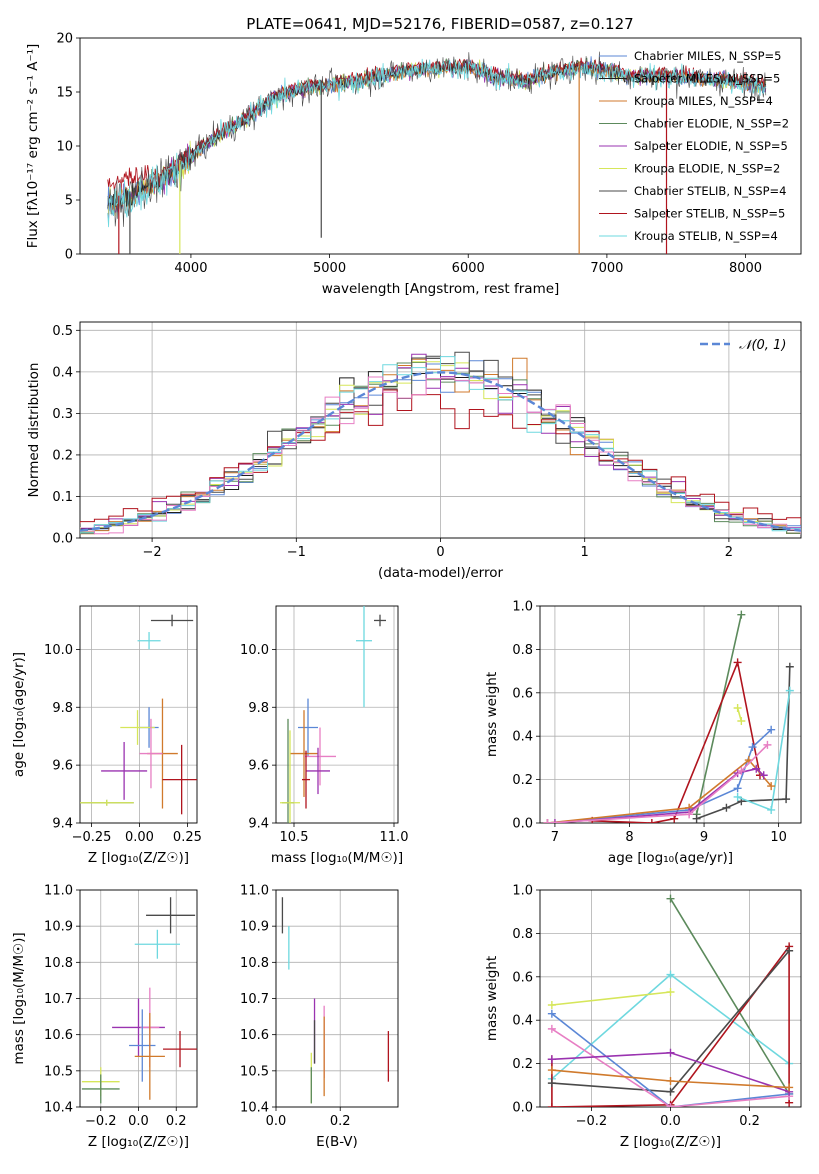 The image size is (819, 1174). What do you see at coordinates (729, 552) in the screenshot?
I see `x-tick-label: 2` at bounding box center [729, 552].